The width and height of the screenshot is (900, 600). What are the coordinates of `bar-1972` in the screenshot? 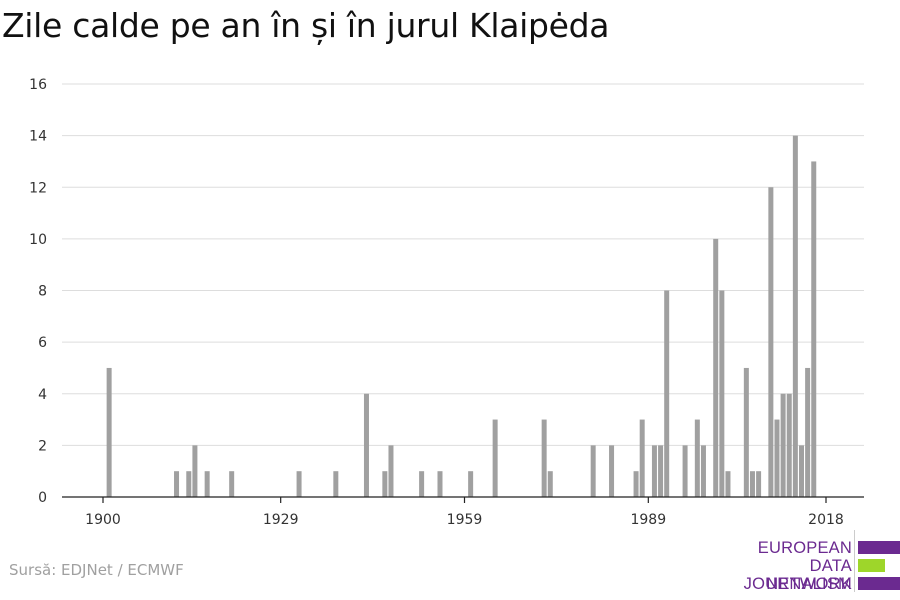 It's located at (544, 458).